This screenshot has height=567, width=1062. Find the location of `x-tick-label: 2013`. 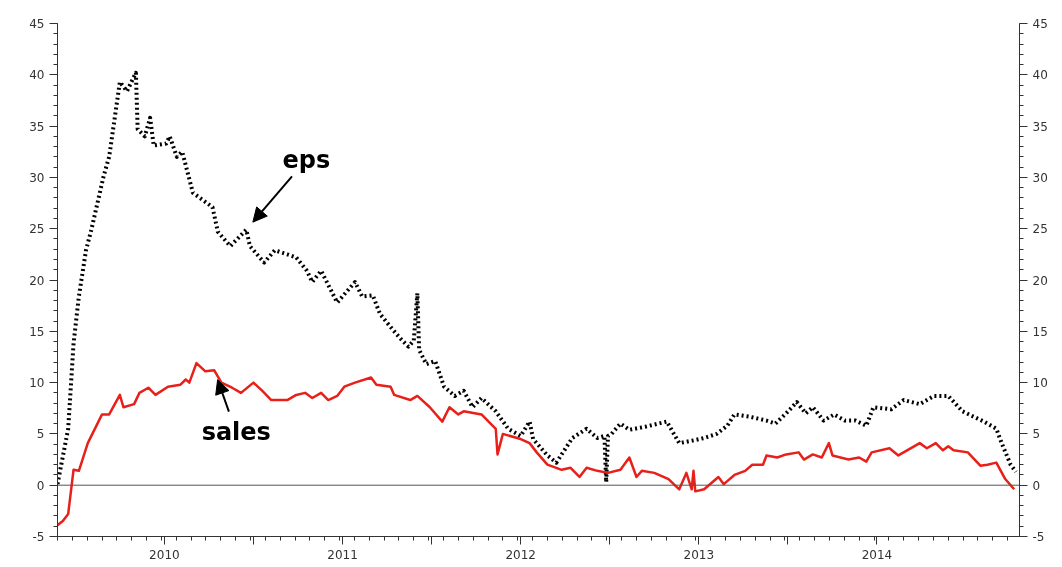

x-tick-label: 2013 is located at coordinates (699, 554).